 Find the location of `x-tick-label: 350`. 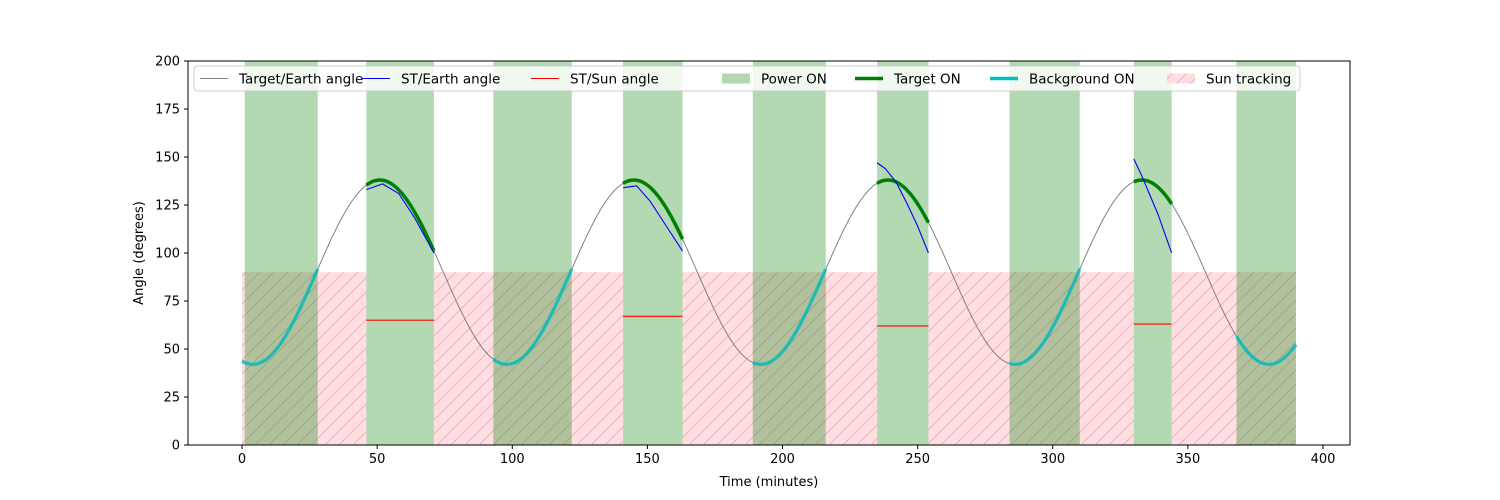

x-tick-label: 350 is located at coordinates (1187, 459).